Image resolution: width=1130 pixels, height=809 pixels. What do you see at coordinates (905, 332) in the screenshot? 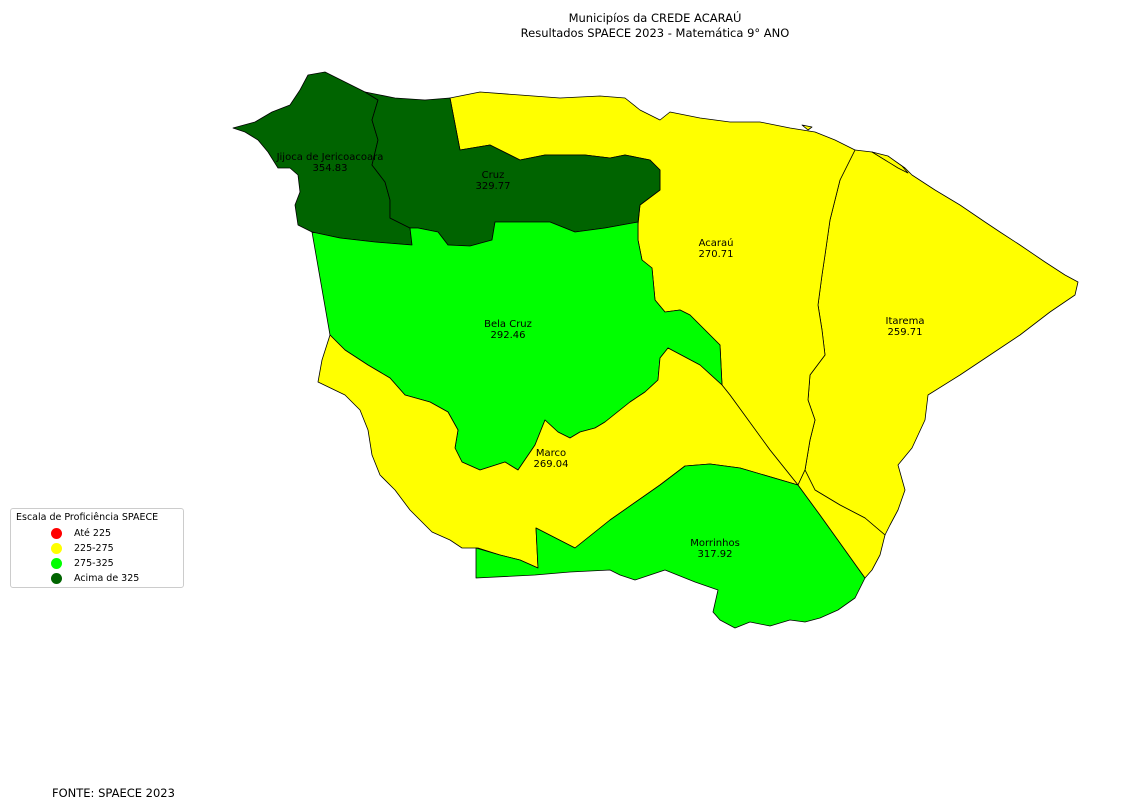
I see `municipality-score: 259.71` at bounding box center [905, 332].